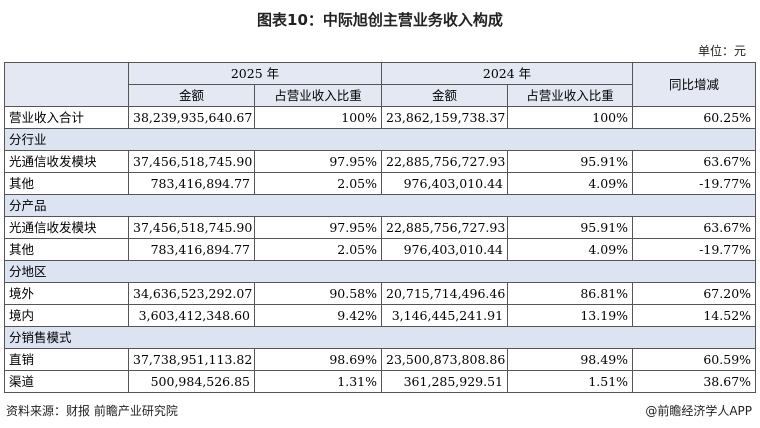 The image size is (760, 428). What do you see at coordinates (191, 315) in the screenshot?
I see `amount-2025: 3,603,412,348.60` at bounding box center [191, 315].